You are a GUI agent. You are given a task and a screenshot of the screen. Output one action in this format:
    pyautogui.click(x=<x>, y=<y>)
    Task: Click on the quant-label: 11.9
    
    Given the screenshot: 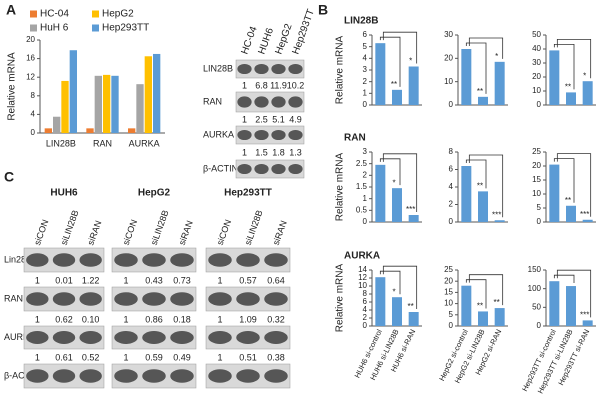 What is the action you would take?
    pyautogui.click(x=278, y=85)
    